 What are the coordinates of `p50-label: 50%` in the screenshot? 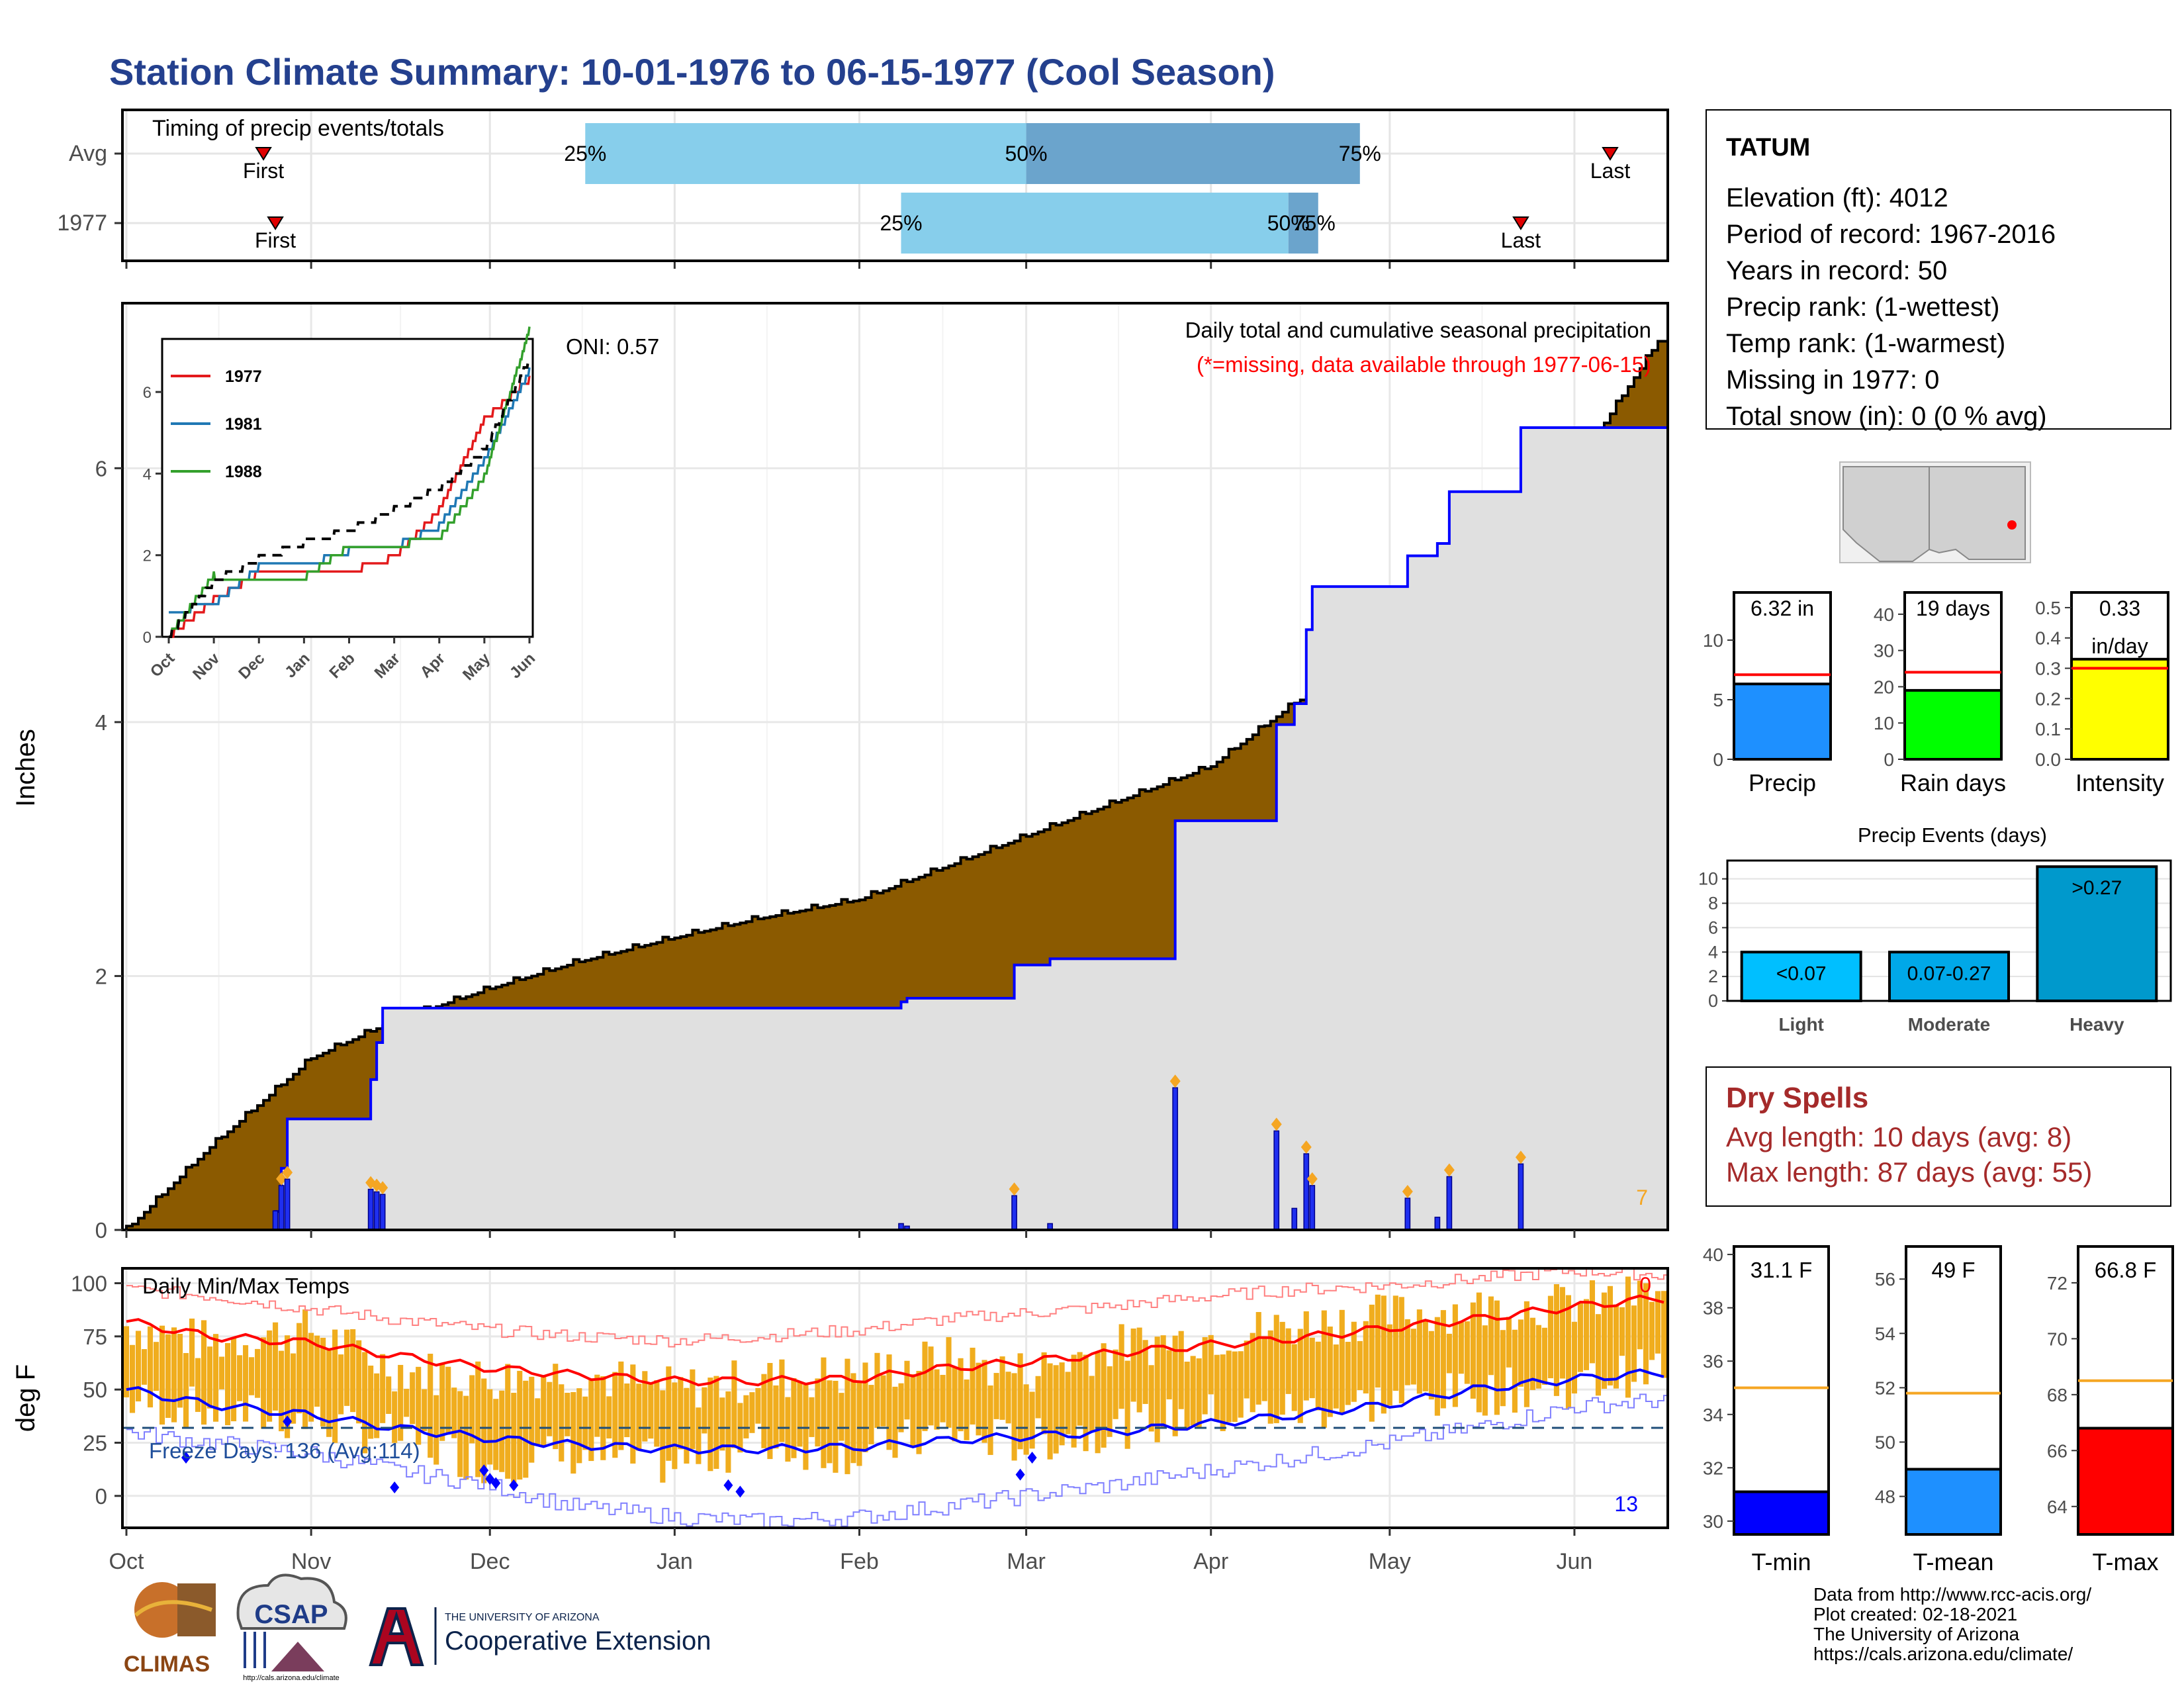 It's located at (1288, 223).